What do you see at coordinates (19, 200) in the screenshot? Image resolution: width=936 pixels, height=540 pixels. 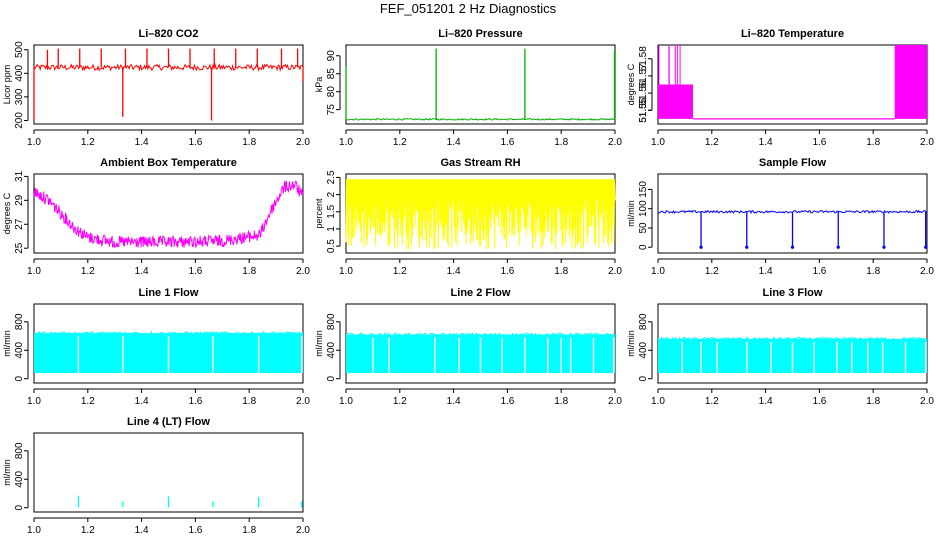 I see `y-tick-label: 29` at bounding box center [19, 200].